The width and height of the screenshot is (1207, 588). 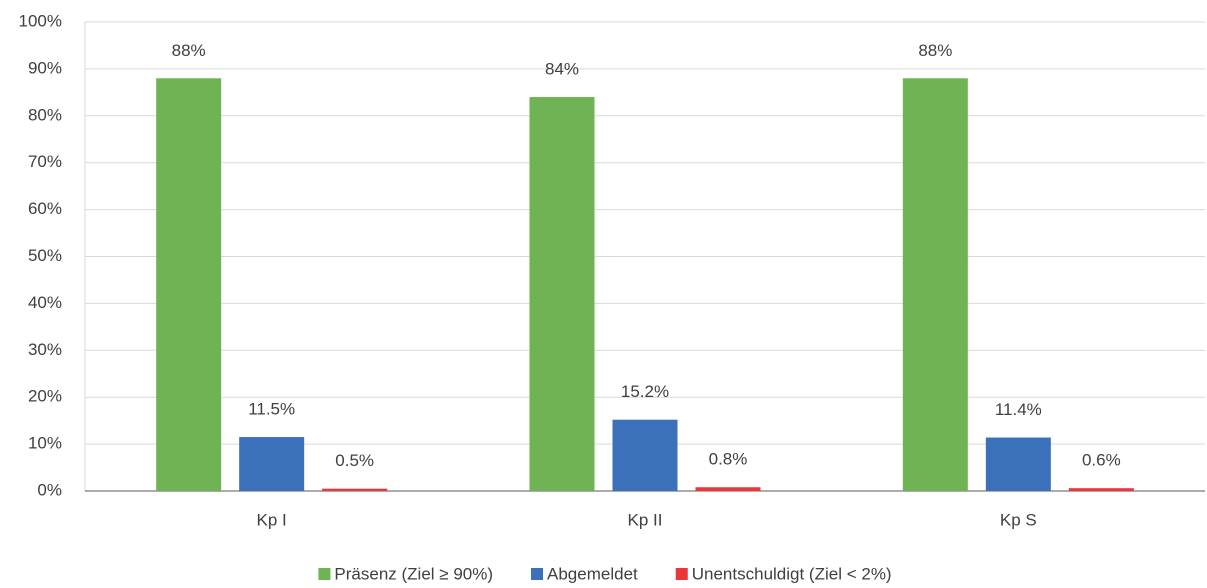 I want to click on x-tick-label: Kp S, so click(x=1018, y=519).